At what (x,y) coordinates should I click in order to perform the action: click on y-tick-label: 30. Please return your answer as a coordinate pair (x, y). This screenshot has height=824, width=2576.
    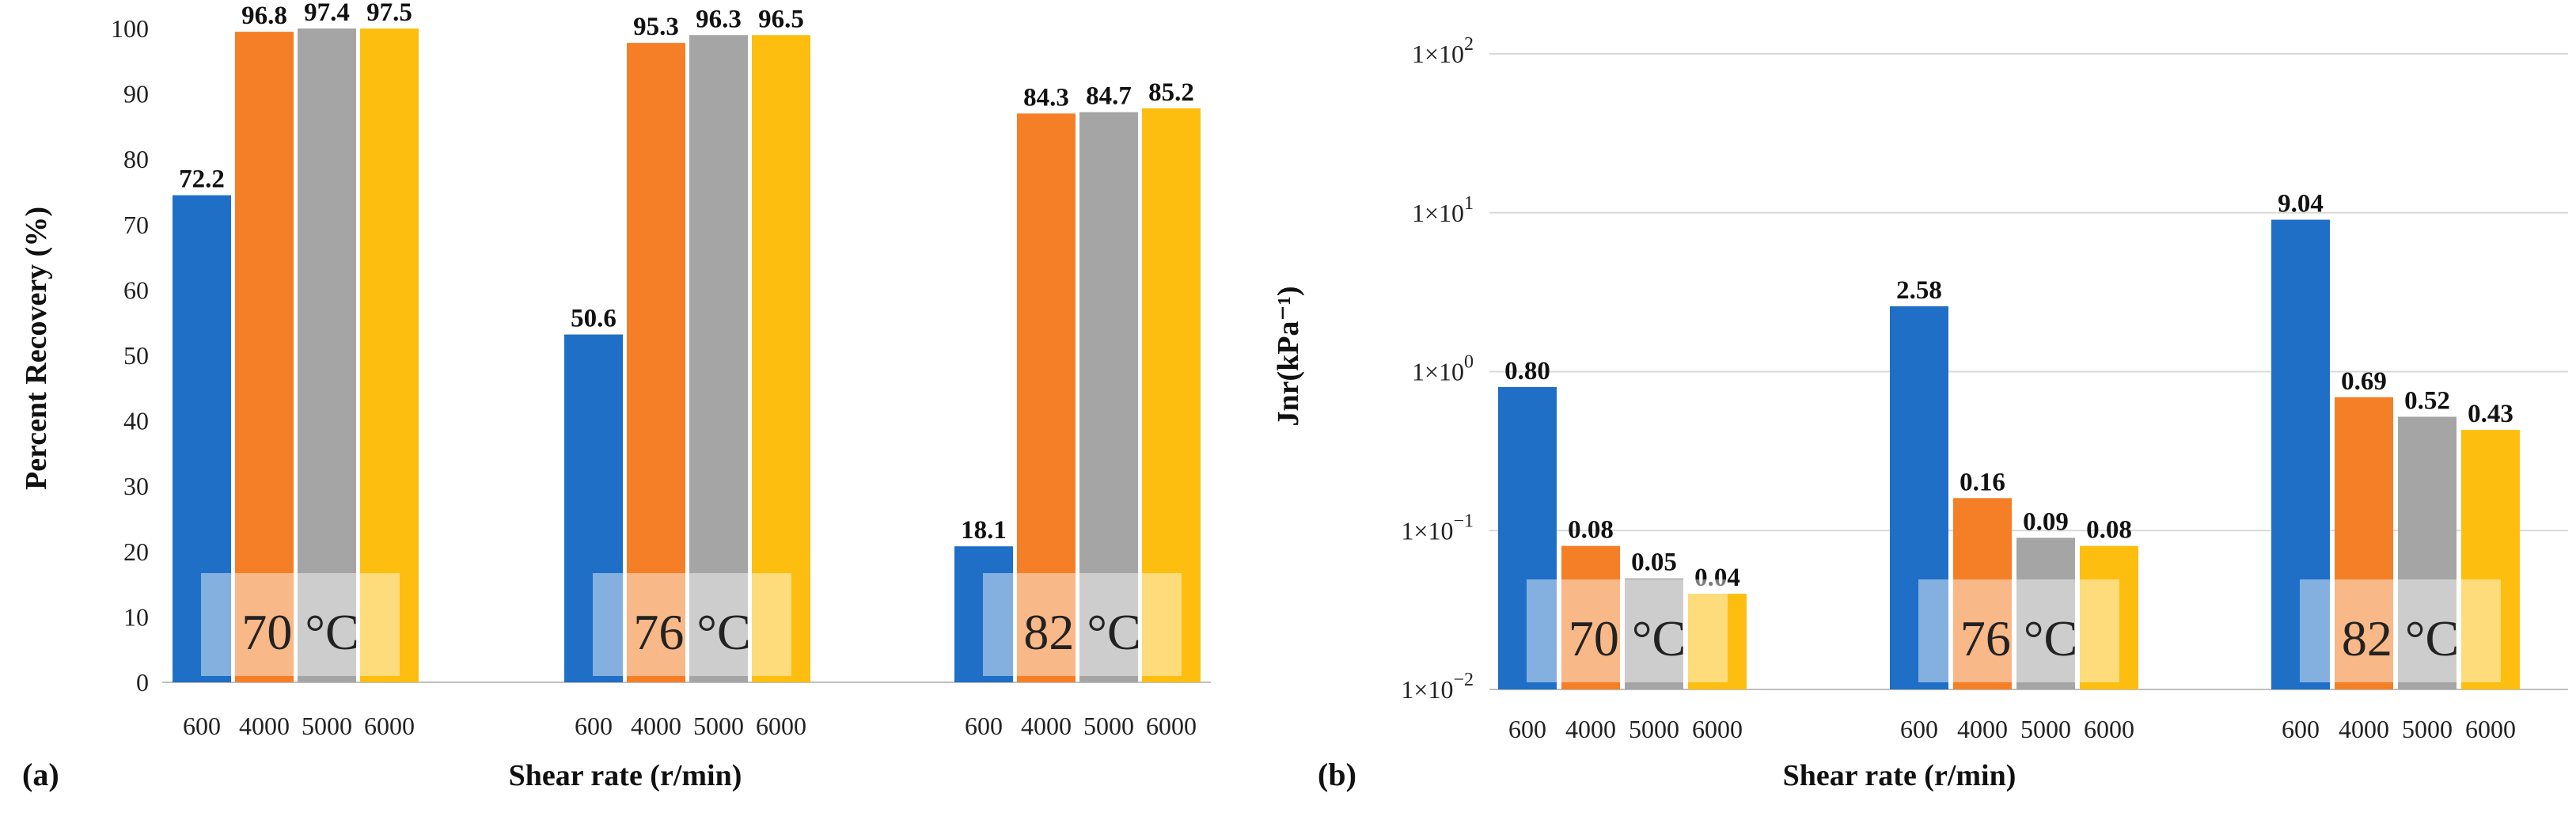
    Looking at the image, I should click on (136, 486).